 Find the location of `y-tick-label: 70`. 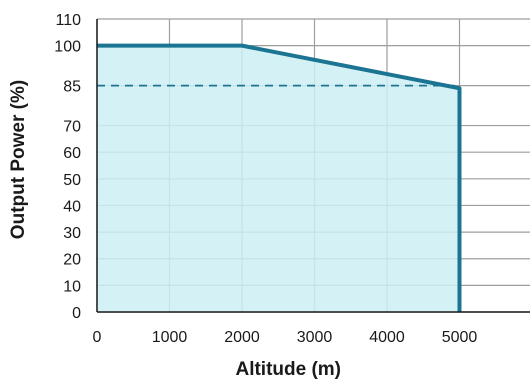

y-tick-label: 70 is located at coordinates (72, 127).